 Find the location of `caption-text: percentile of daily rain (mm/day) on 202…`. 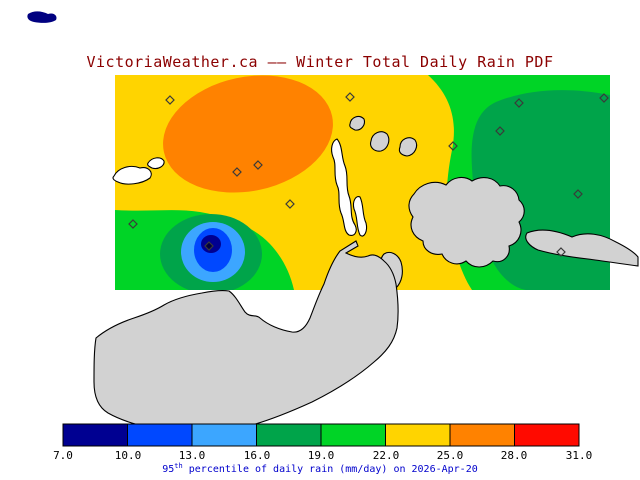

caption-text: percentile of daily rain (mm/day) on 202… is located at coordinates (330, 469).